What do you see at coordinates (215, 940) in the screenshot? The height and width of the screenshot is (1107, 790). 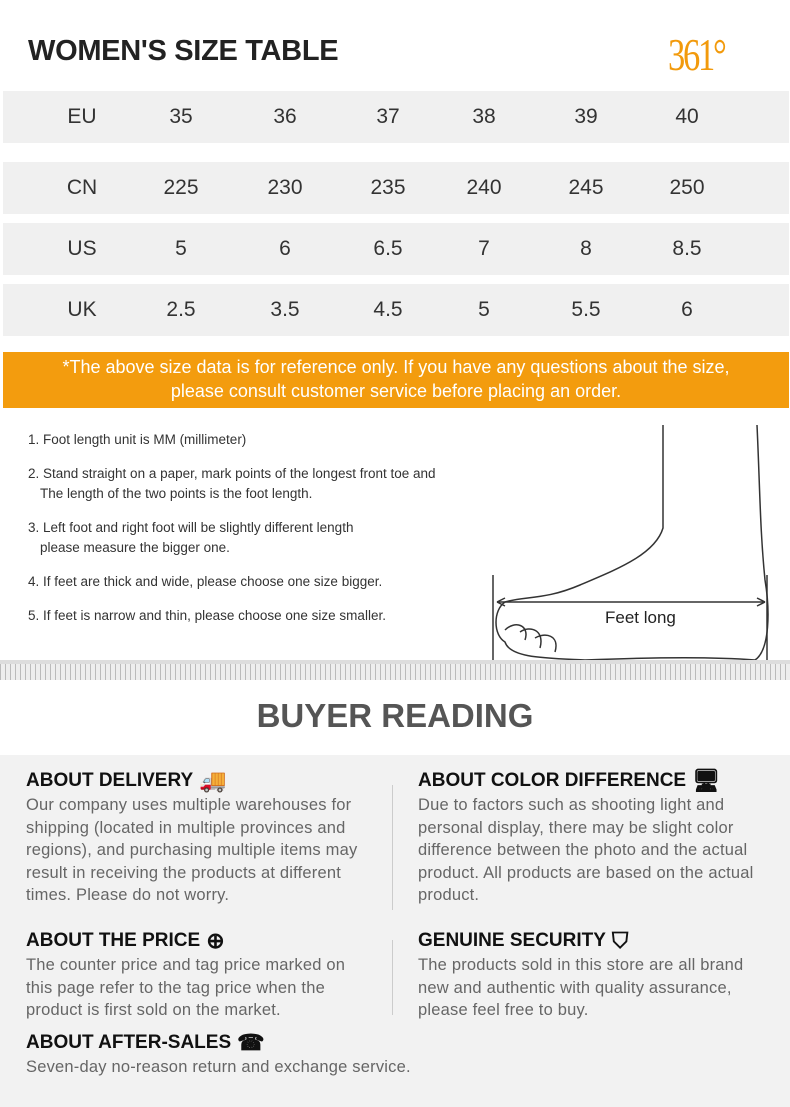 I see `yen-icon: ⊕` at bounding box center [215, 940].